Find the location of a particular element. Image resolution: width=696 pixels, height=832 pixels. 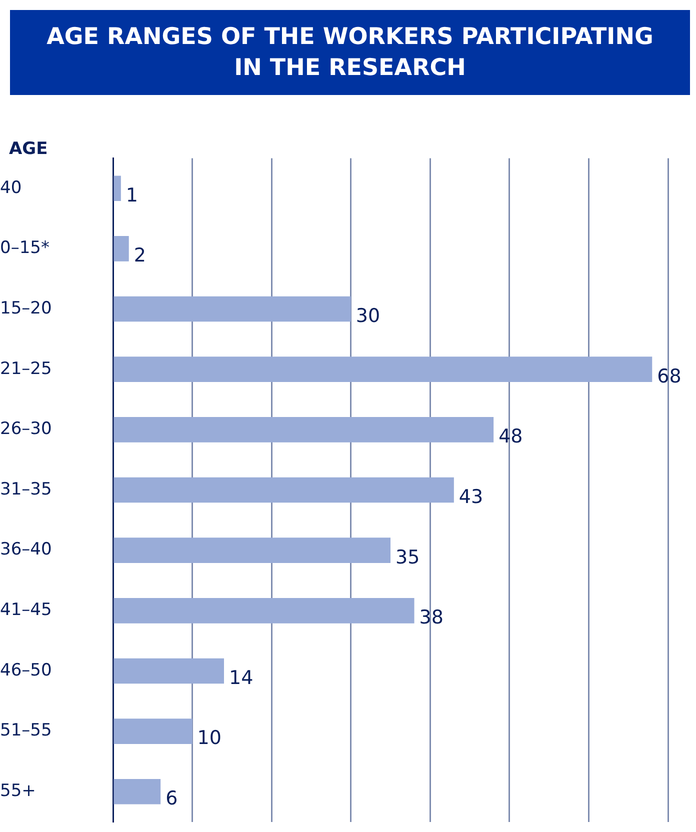

y-tick-label: 31–35 is located at coordinates (26, 489).